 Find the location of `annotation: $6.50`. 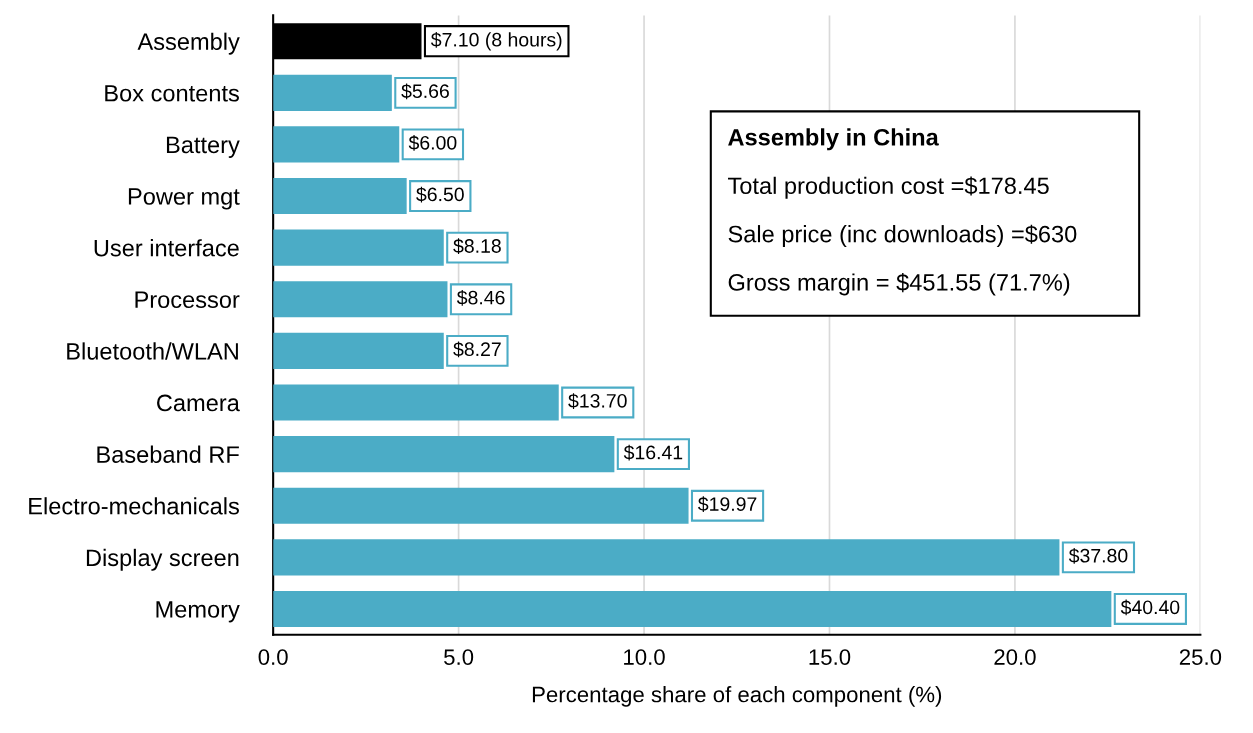

annotation: $6.50 is located at coordinates (440, 194).